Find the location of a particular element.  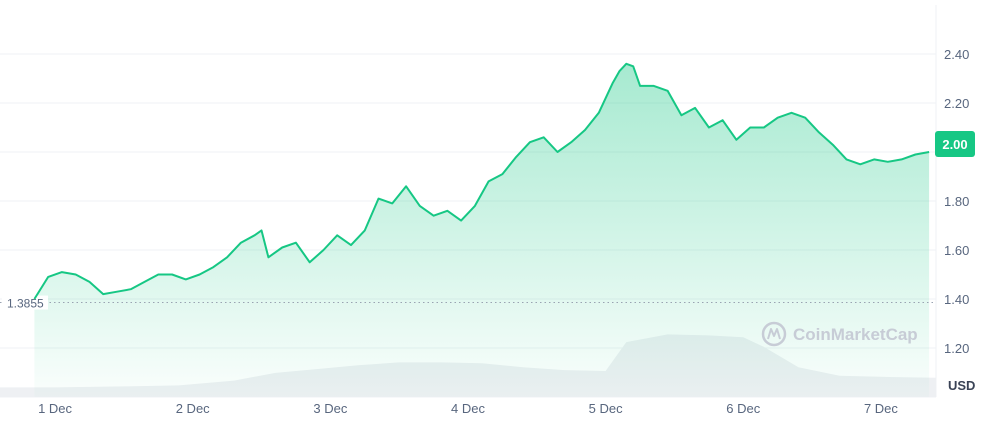

x-tick-label: 4 Dec is located at coordinates (468, 408).